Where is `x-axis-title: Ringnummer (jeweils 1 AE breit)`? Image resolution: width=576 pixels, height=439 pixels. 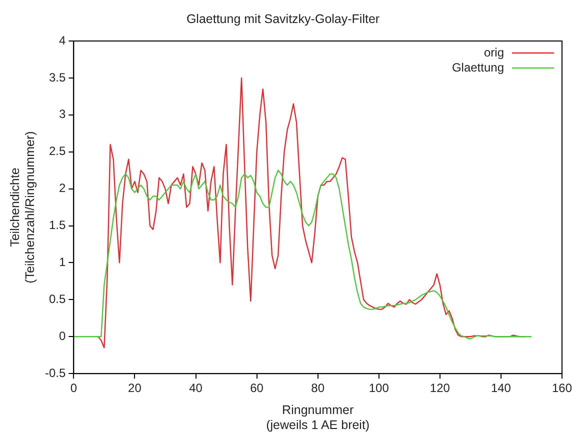 x-axis-title: Ringnummer (jeweils 1 AE breit) is located at coordinates (318, 417).